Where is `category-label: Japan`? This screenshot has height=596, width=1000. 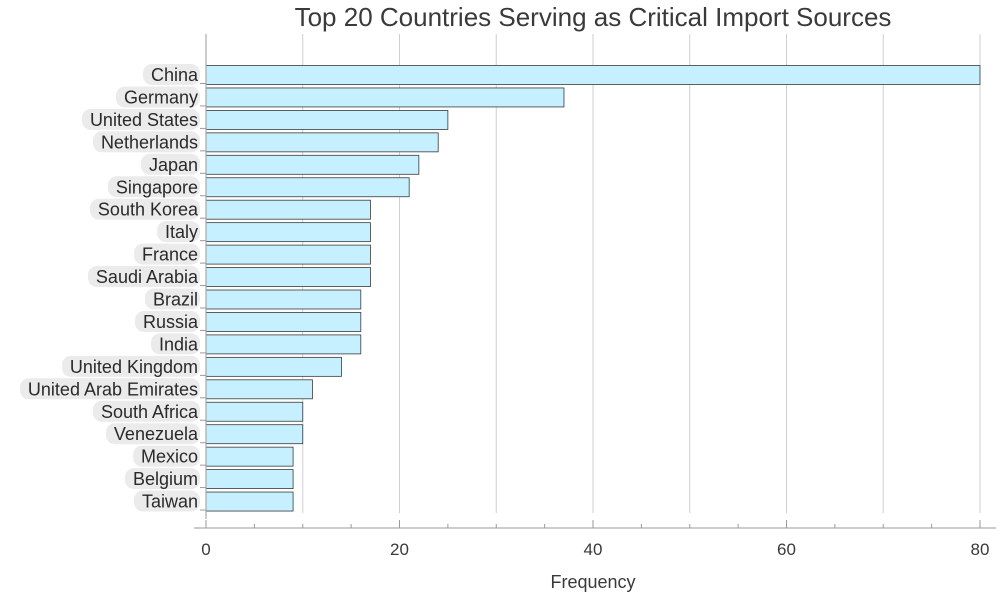
category-label: Japan is located at coordinates (173, 165).